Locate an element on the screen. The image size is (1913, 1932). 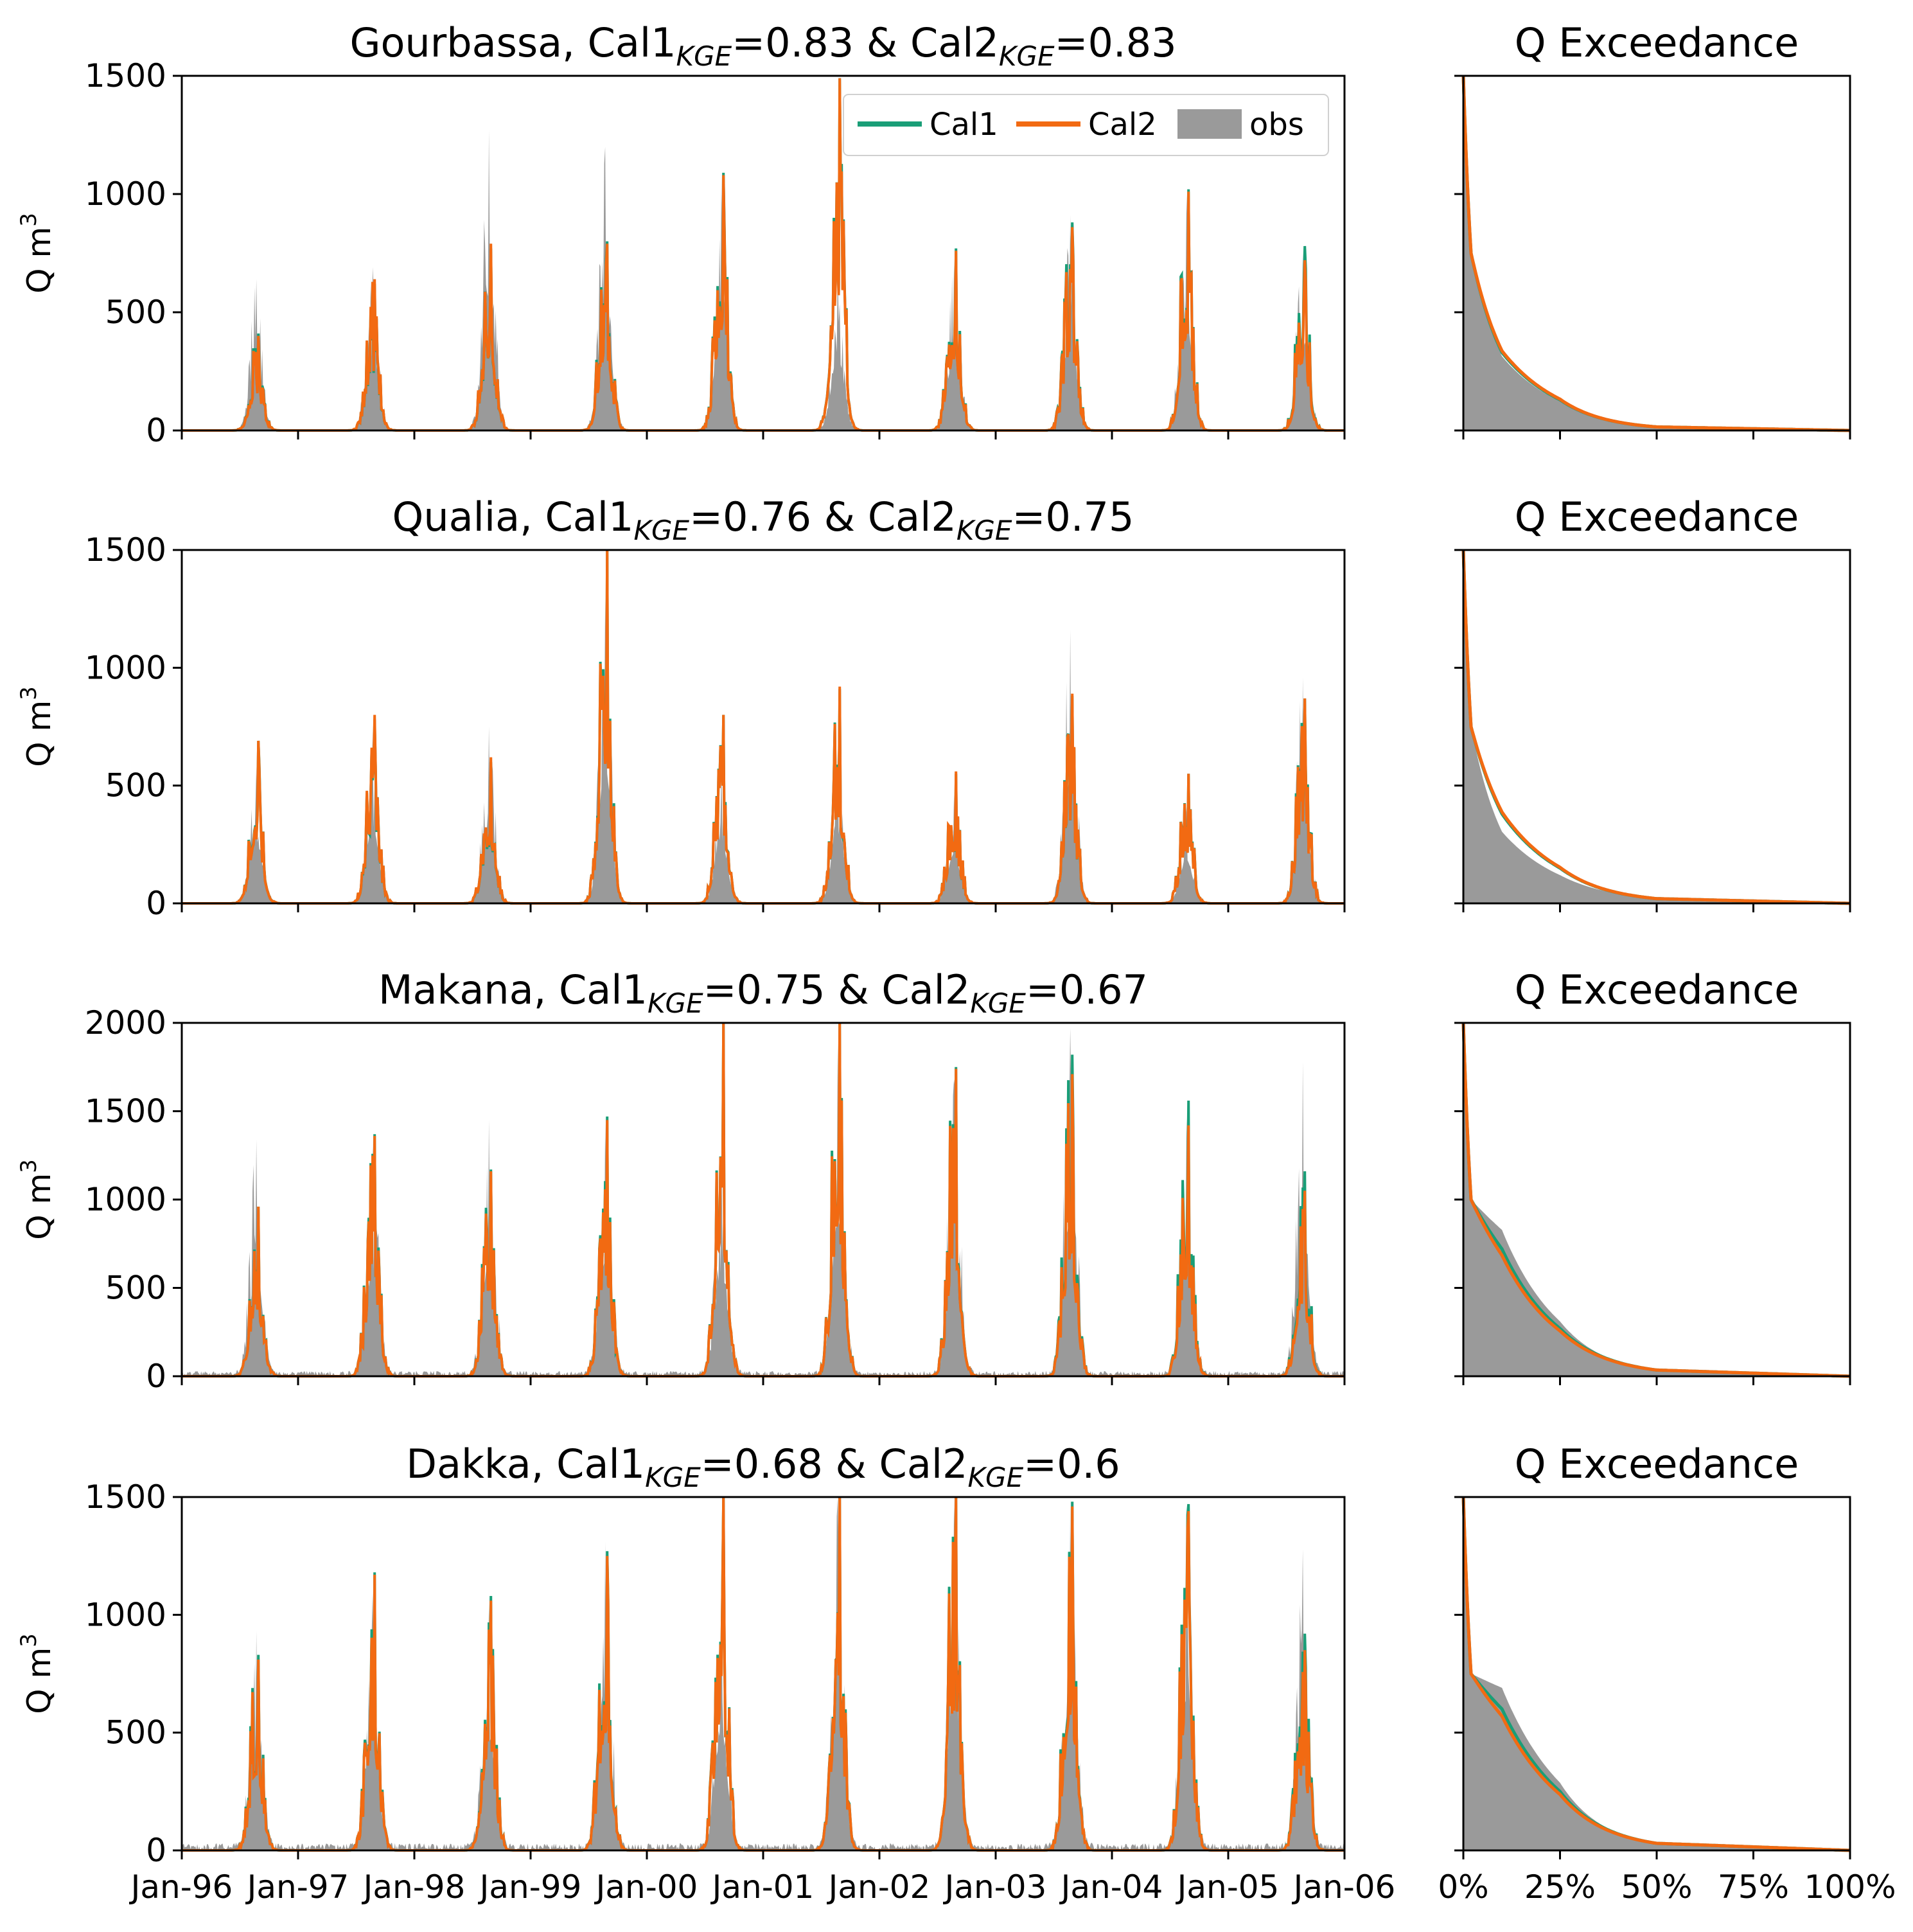
y-tick-label: 2000 is located at coordinates (125, 1023).